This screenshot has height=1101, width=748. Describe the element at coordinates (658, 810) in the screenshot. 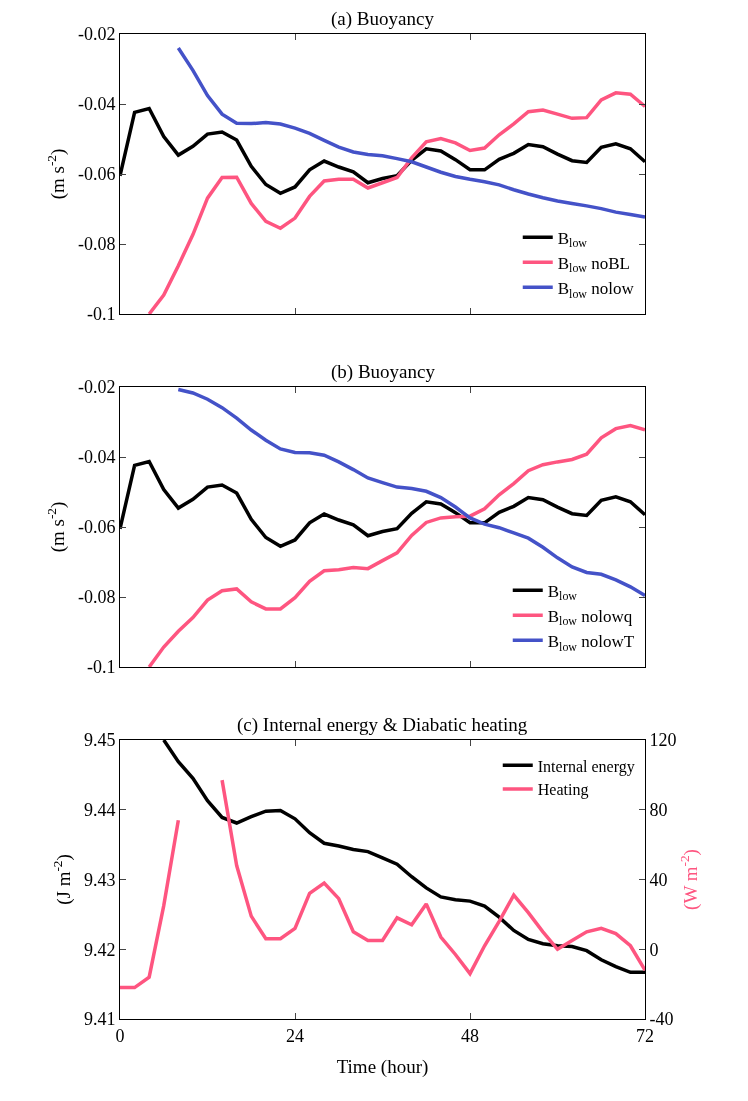

I see `y2-tick-label: 80` at that location.